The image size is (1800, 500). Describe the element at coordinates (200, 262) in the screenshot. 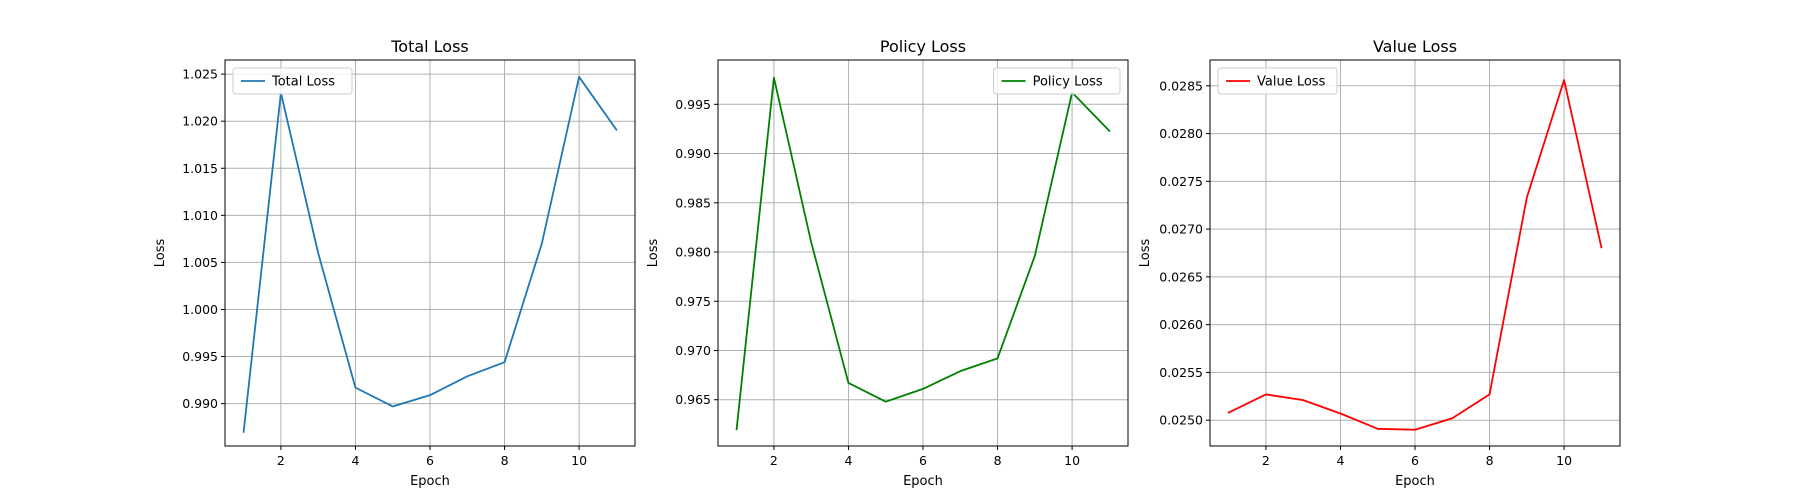

I see `y-tick-label: 1.005` at that location.